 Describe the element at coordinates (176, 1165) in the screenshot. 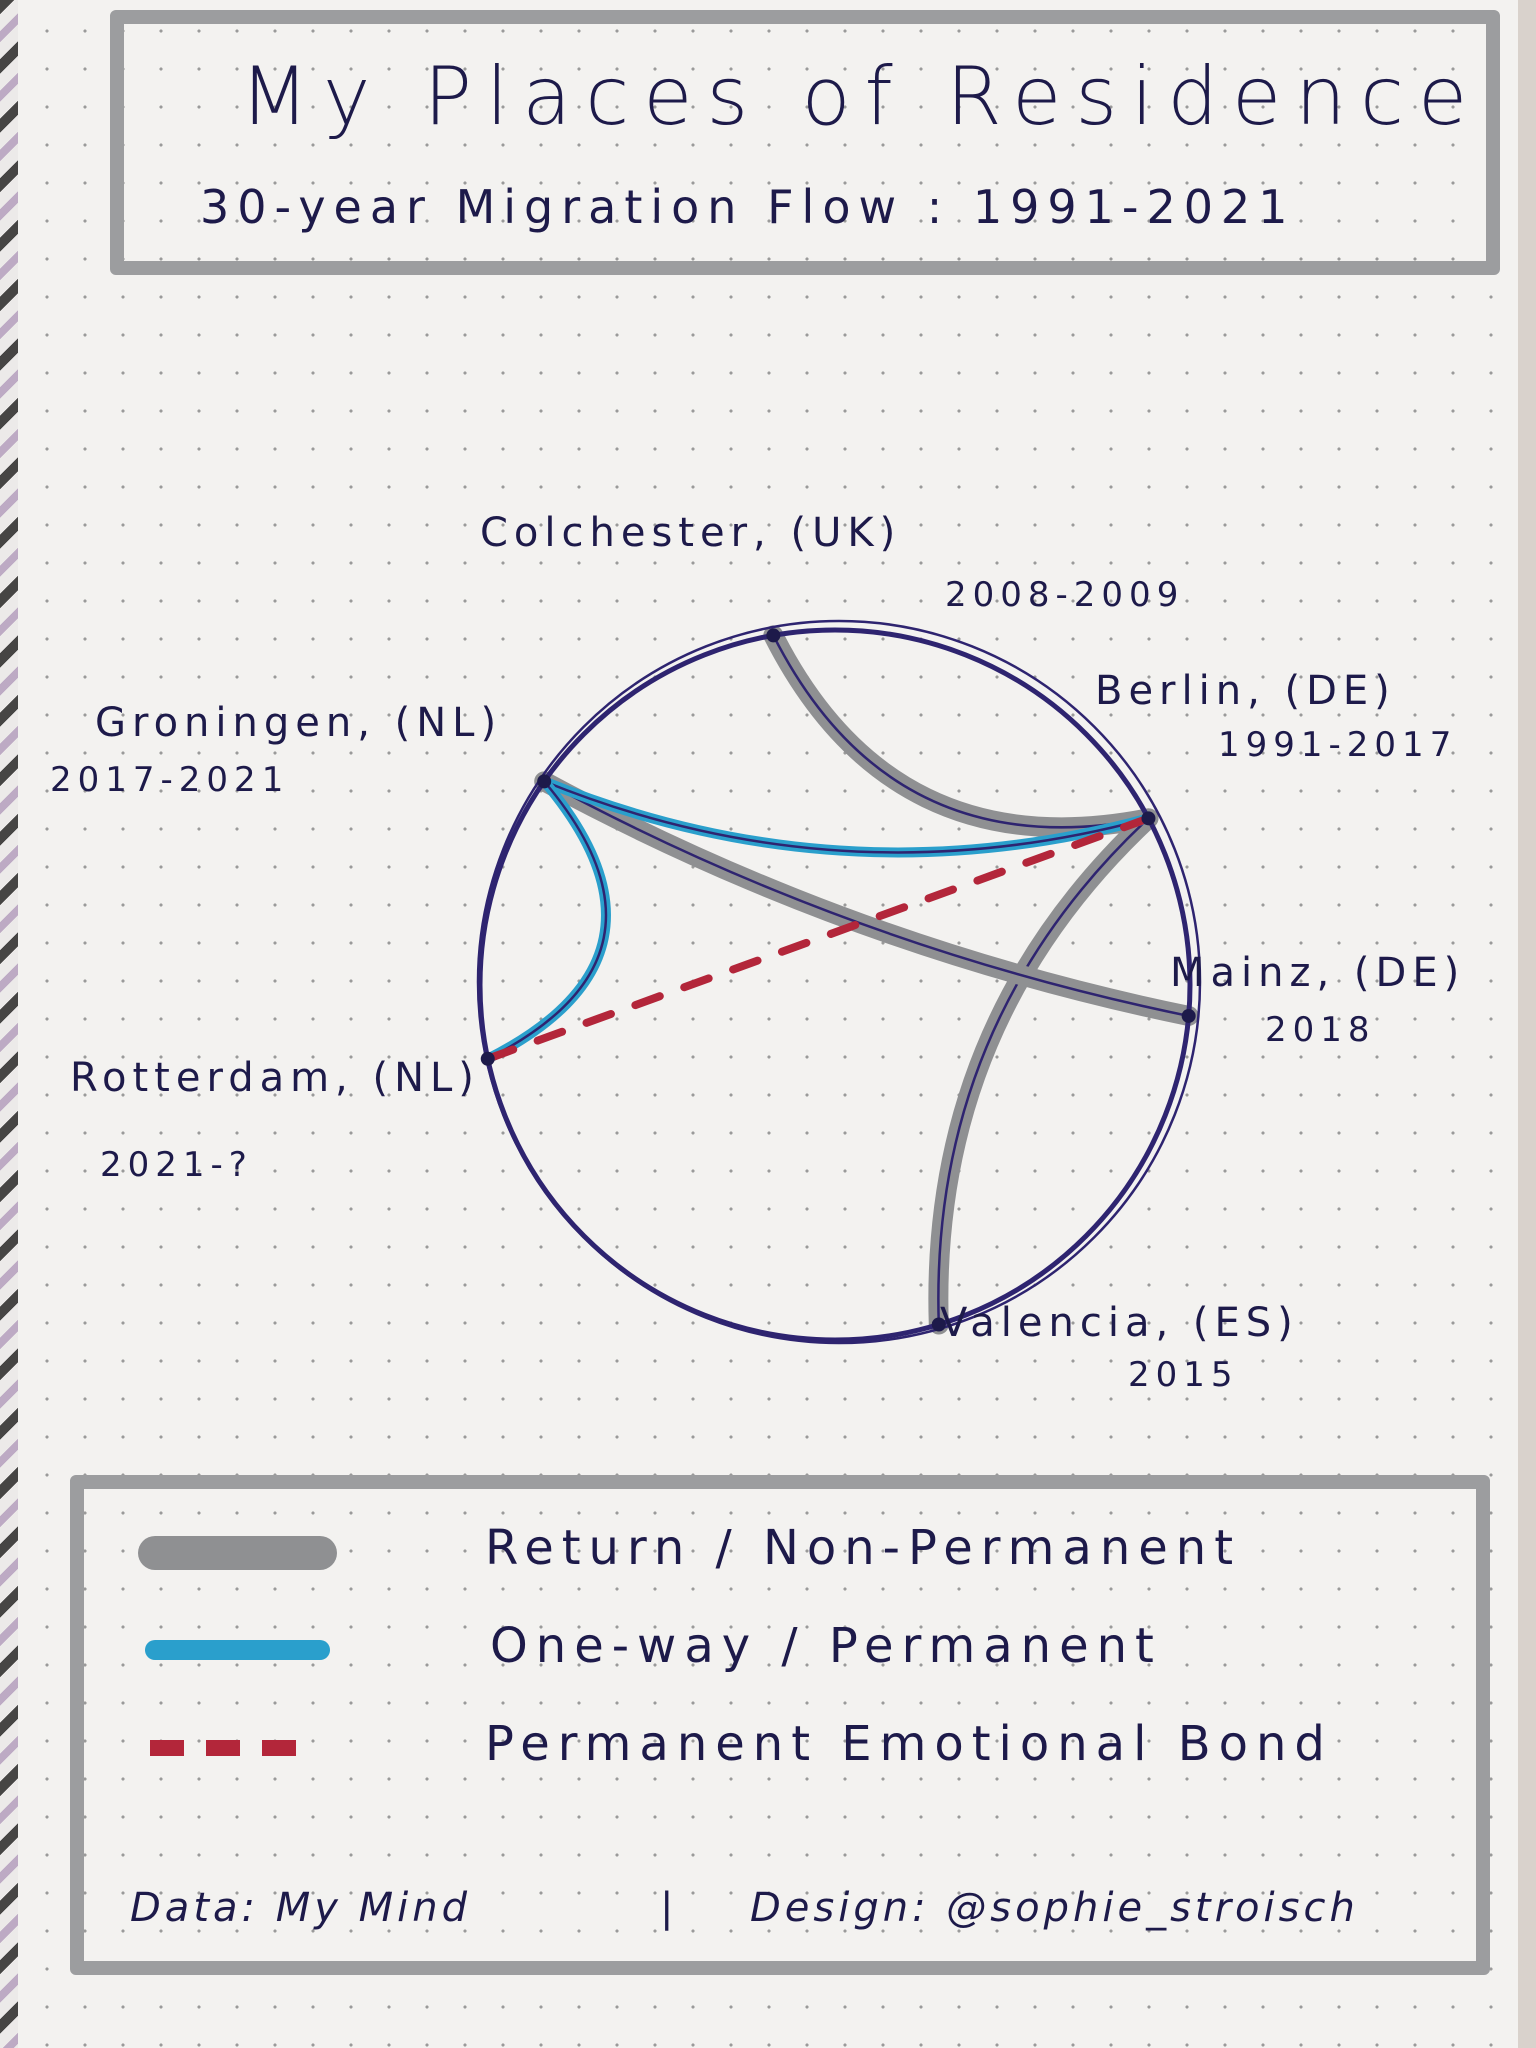

I see `place-years-rotterdam: 2021-?` at that location.